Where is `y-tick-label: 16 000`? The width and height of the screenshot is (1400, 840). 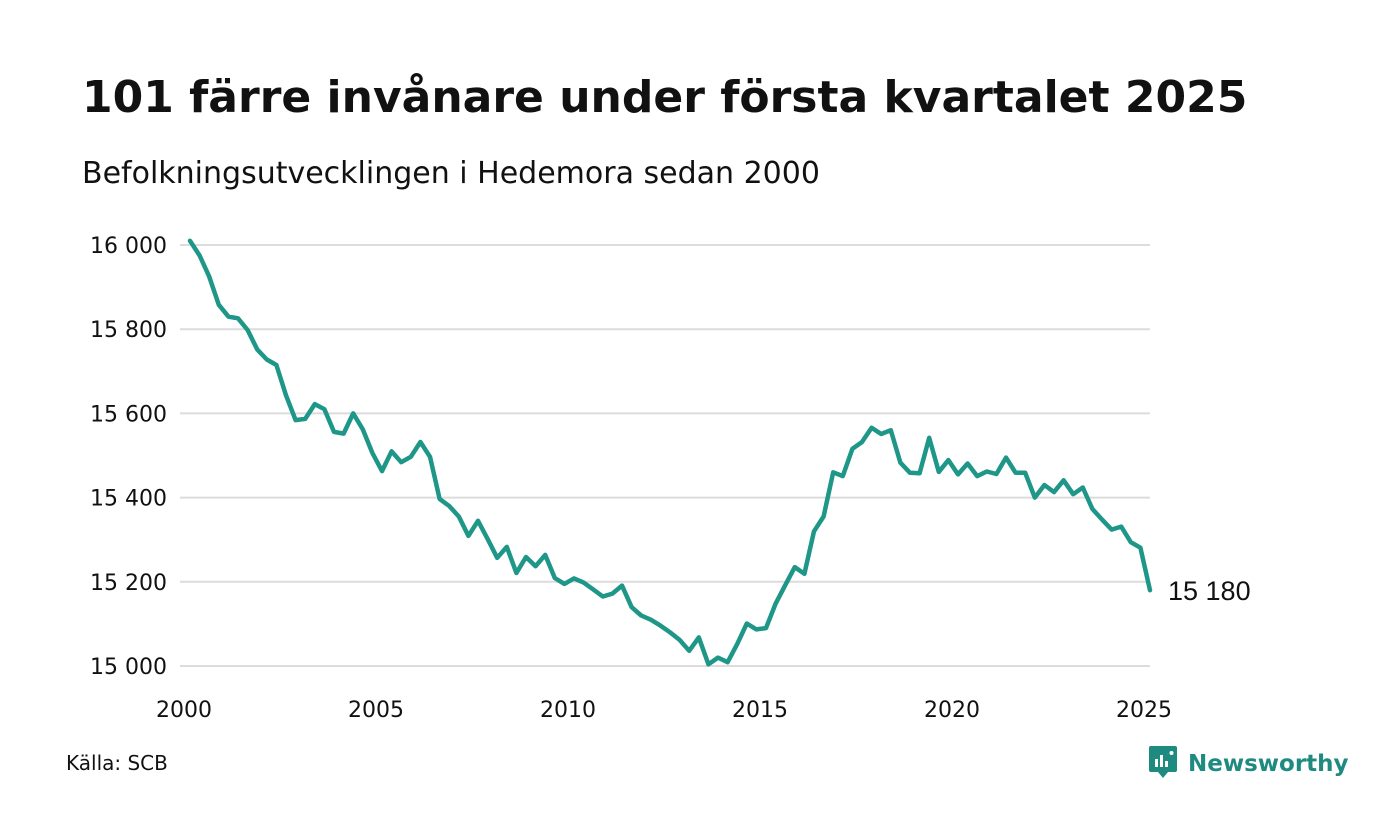
y-tick-label: 16 000 is located at coordinates (128, 246).